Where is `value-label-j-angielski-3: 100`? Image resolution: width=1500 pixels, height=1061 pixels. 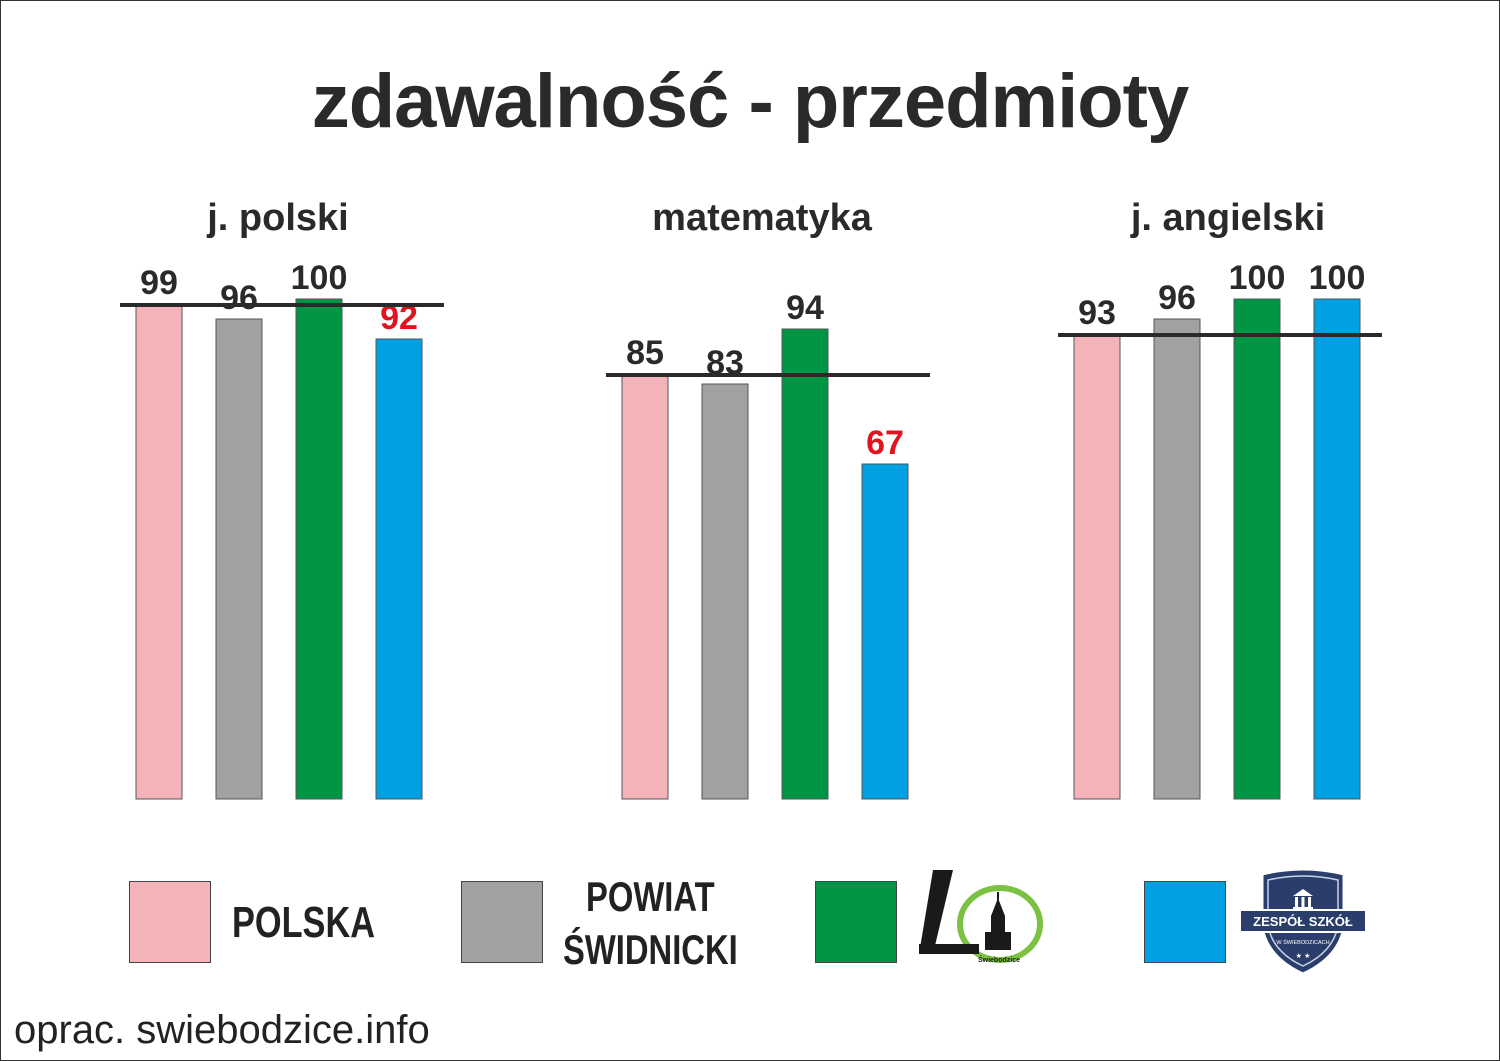
value-label-j-angielski-3: 100 is located at coordinates (1337, 278).